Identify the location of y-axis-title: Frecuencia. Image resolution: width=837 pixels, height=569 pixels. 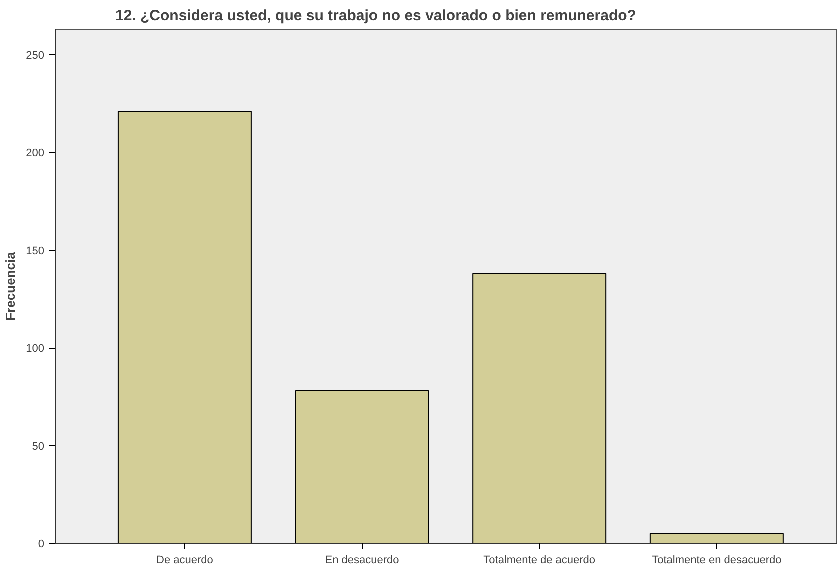
(10, 286).